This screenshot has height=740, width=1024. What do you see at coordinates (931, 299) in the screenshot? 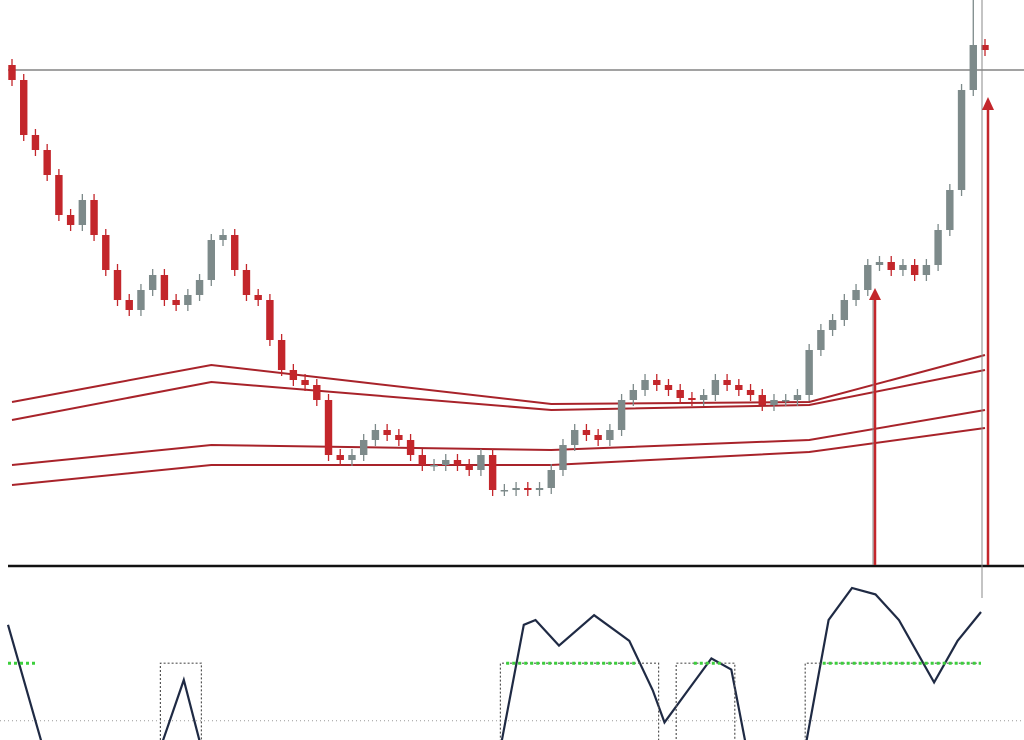
I see `signal-arrows` at bounding box center [931, 299].